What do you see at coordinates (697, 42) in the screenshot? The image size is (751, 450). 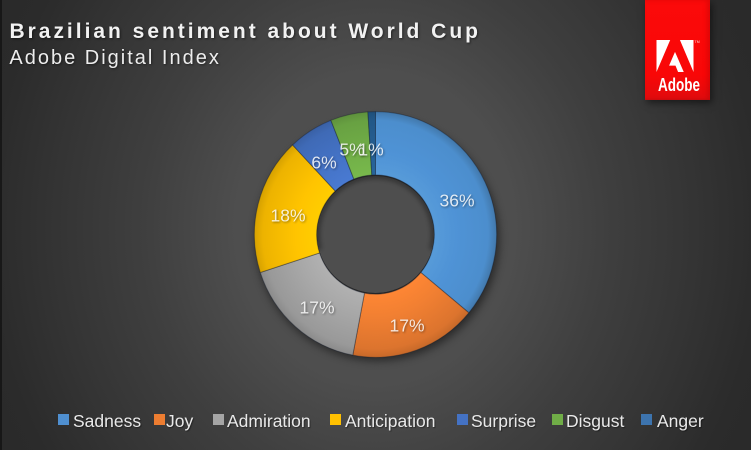 I see `svg-text: TM` at bounding box center [697, 42].